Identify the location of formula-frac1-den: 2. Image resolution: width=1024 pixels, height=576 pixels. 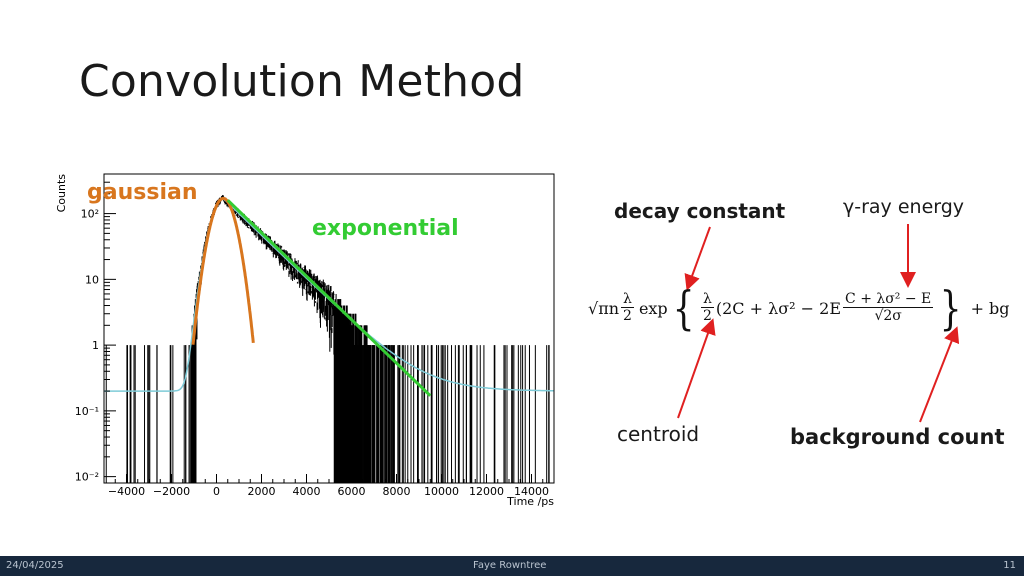
(627, 316).